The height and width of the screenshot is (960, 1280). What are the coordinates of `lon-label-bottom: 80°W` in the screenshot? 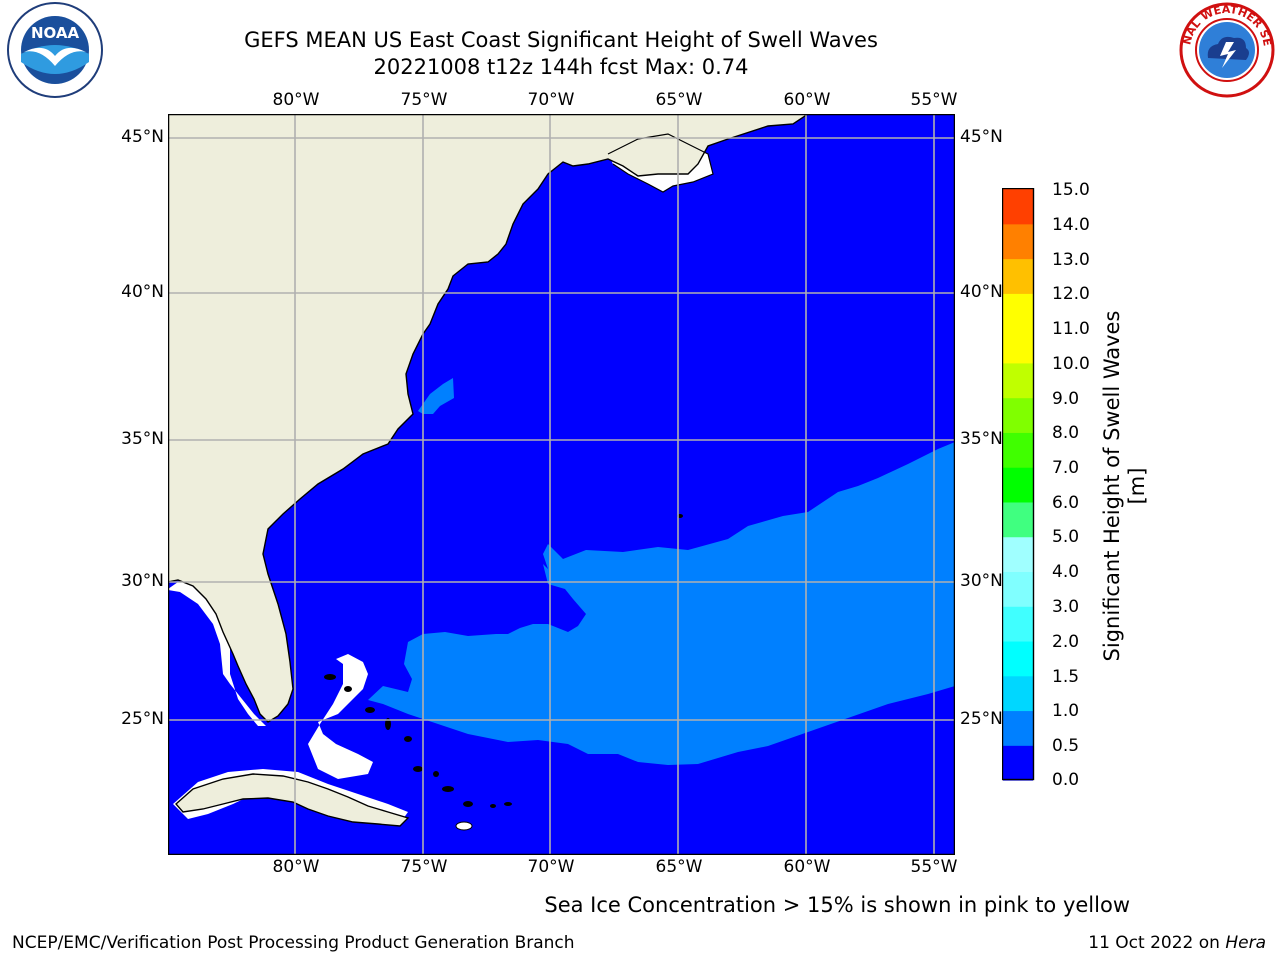 It's located at (296, 867).